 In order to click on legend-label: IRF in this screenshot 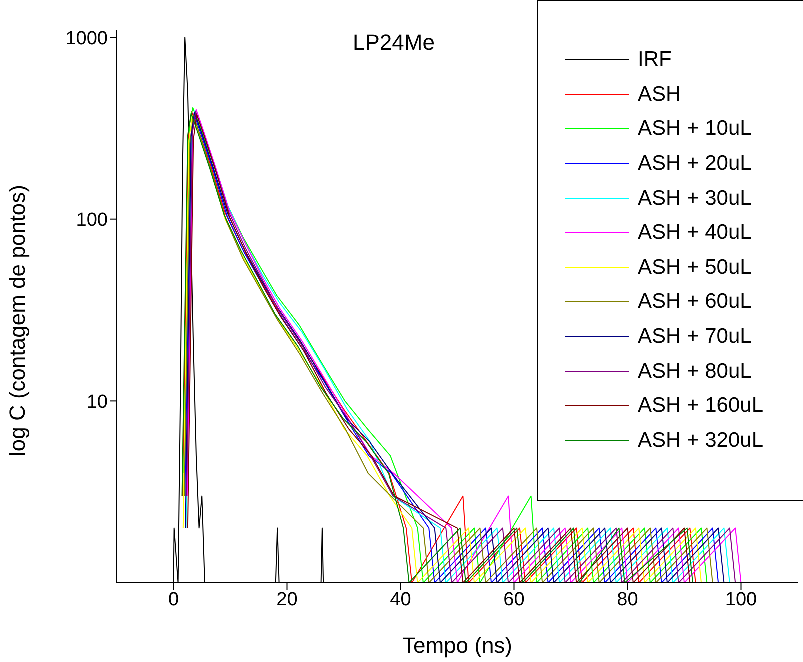, I will do `click(655, 60)`.